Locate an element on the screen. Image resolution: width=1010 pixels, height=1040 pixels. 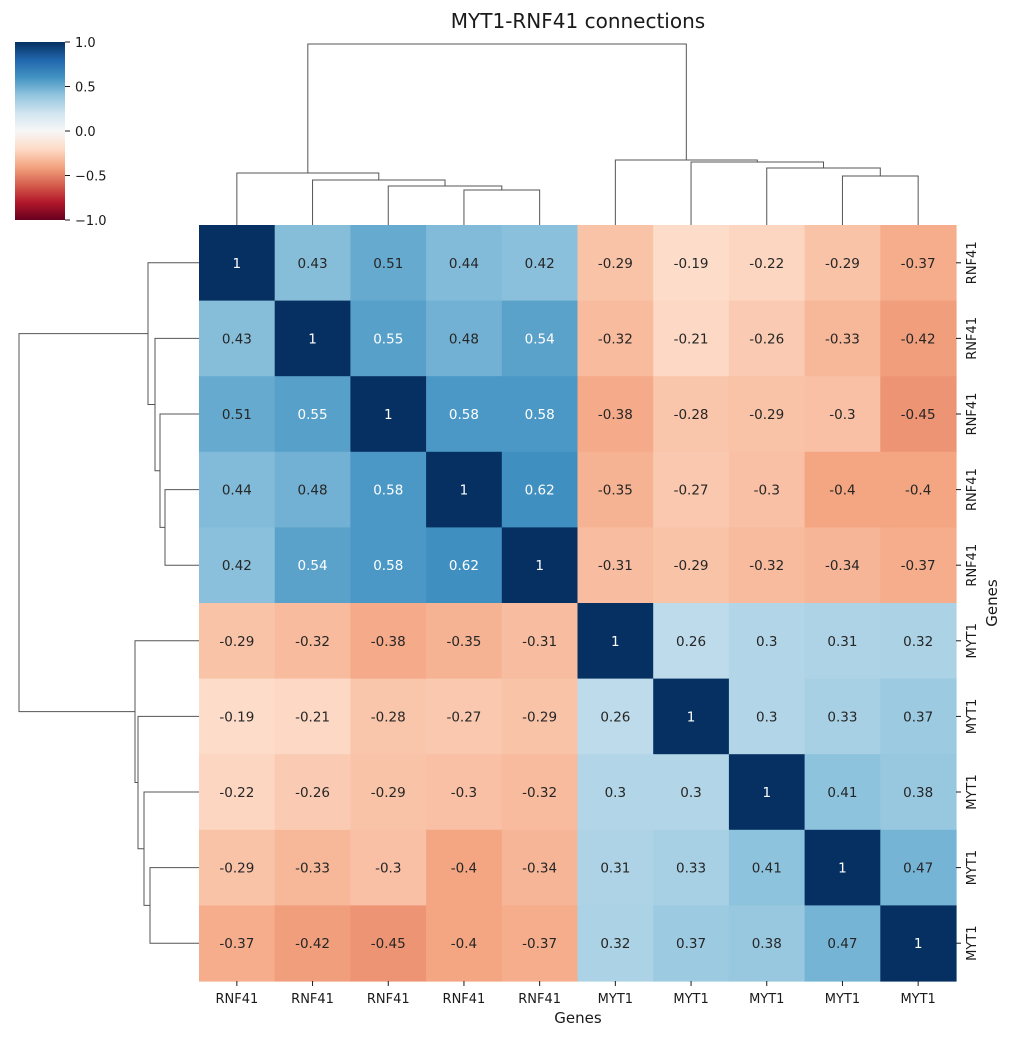
y-tick-label: RNF41 is located at coordinates (972, 338).